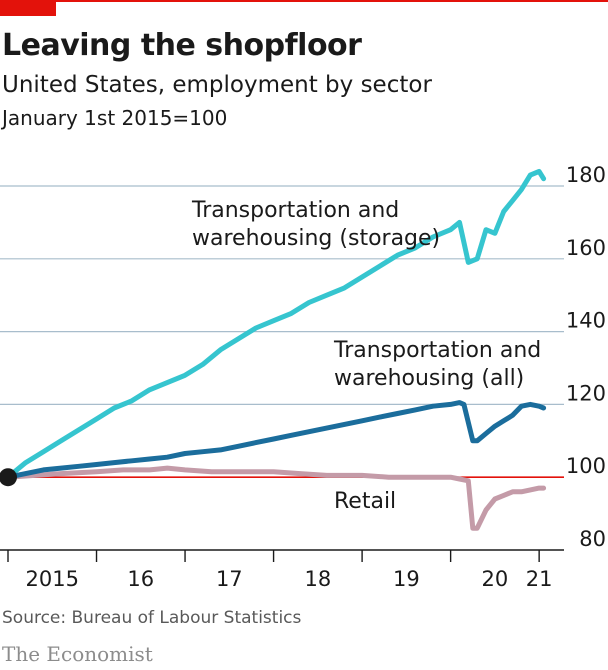  Describe the element at coordinates (586, 248) in the screenshot. I see `y-tick-label-160: 160` at that location.